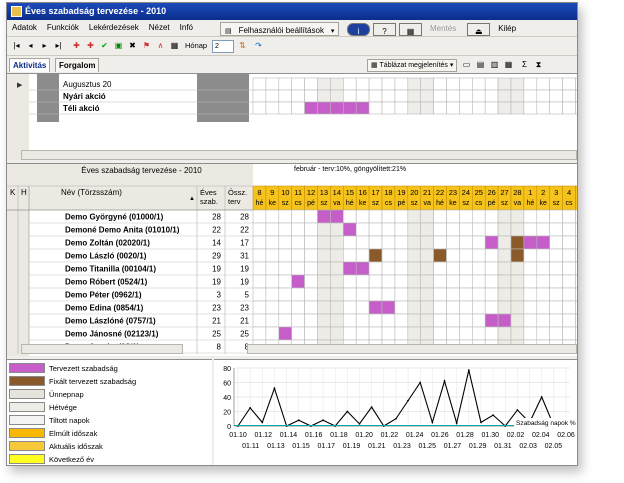 This screenshot has height=483, width=624. Describe the element at coordinates (16, 45) in the screenshot. I see `first-record-icon: |◂` at that location.